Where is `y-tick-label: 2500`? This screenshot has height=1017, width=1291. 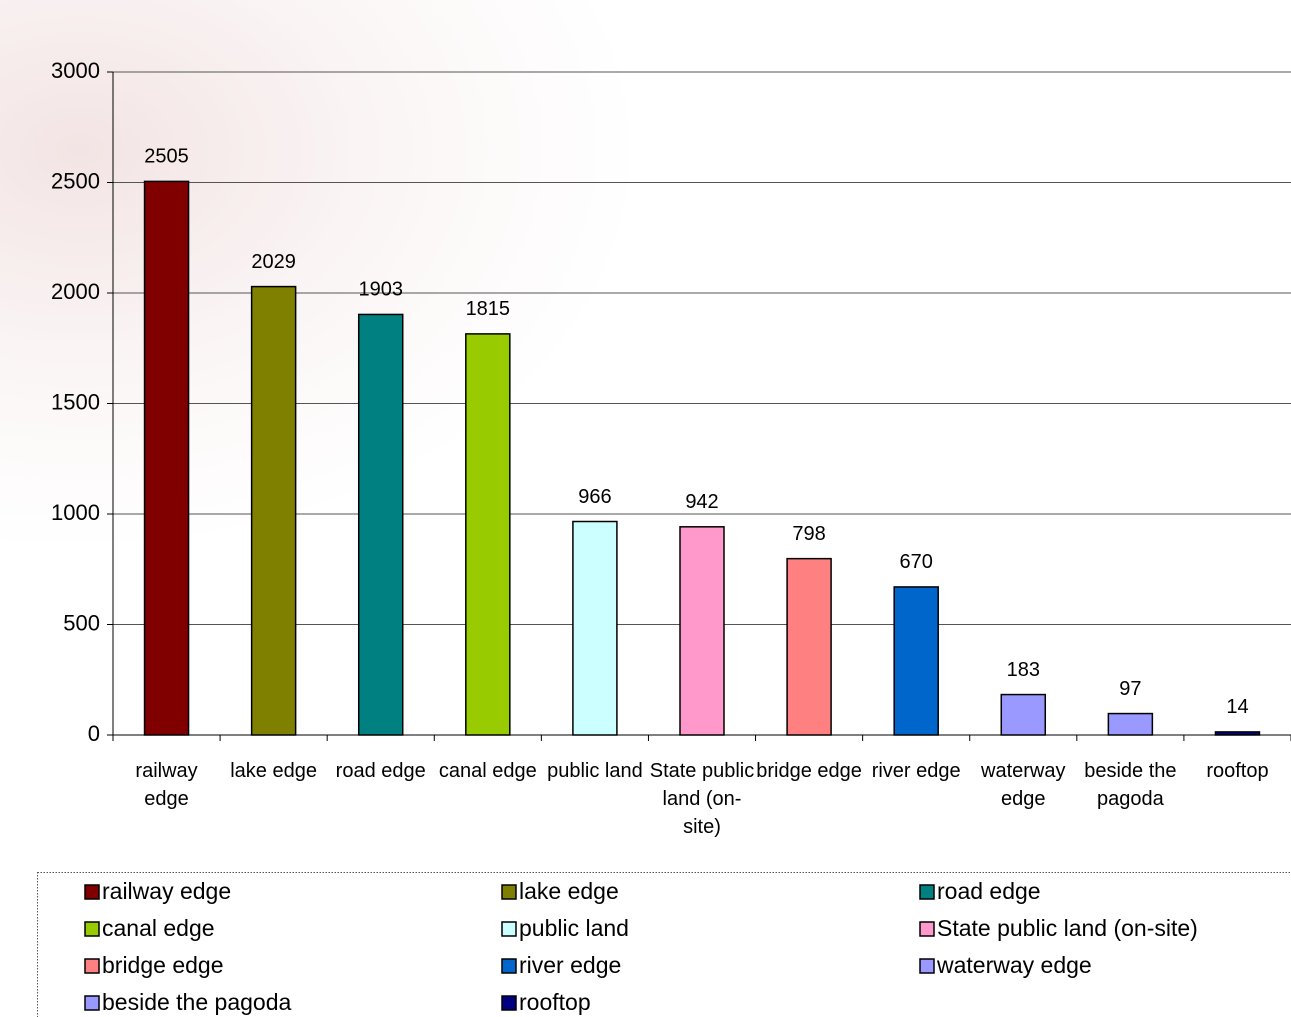 y-tick-label: 2500 is located at coordinates (75, 180).